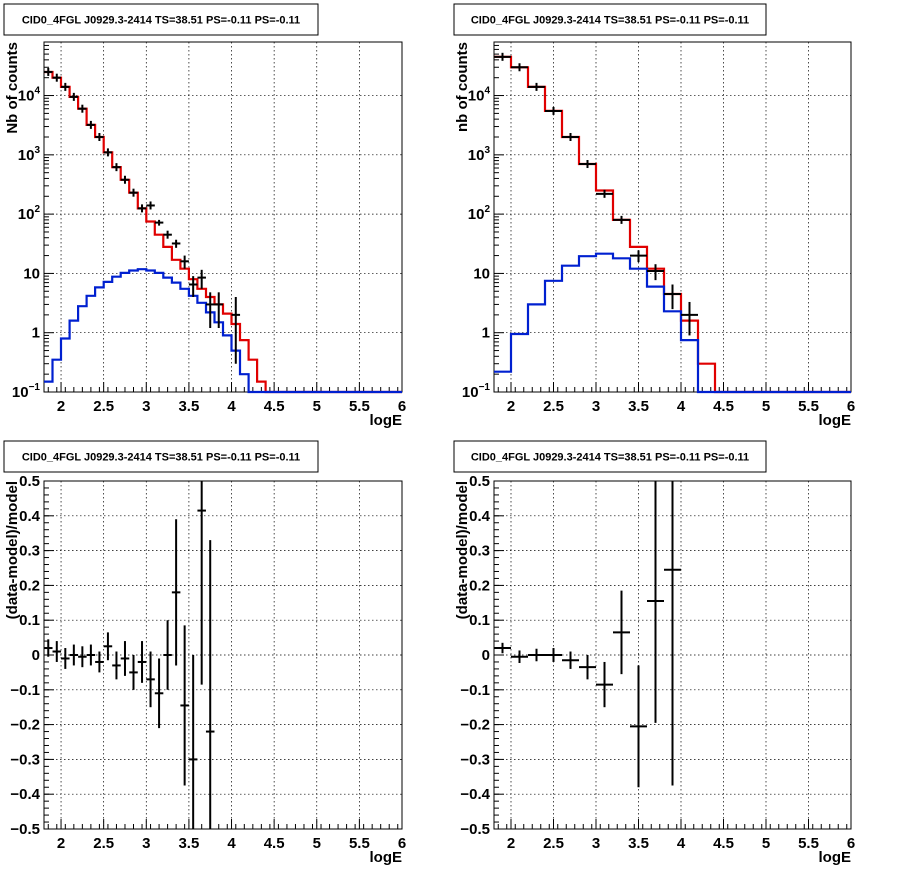 The image size is (898, 875). Describe the element at coordinates (475, 725) in the screenshot. I see `y-tick-label: −0.2` at that location.